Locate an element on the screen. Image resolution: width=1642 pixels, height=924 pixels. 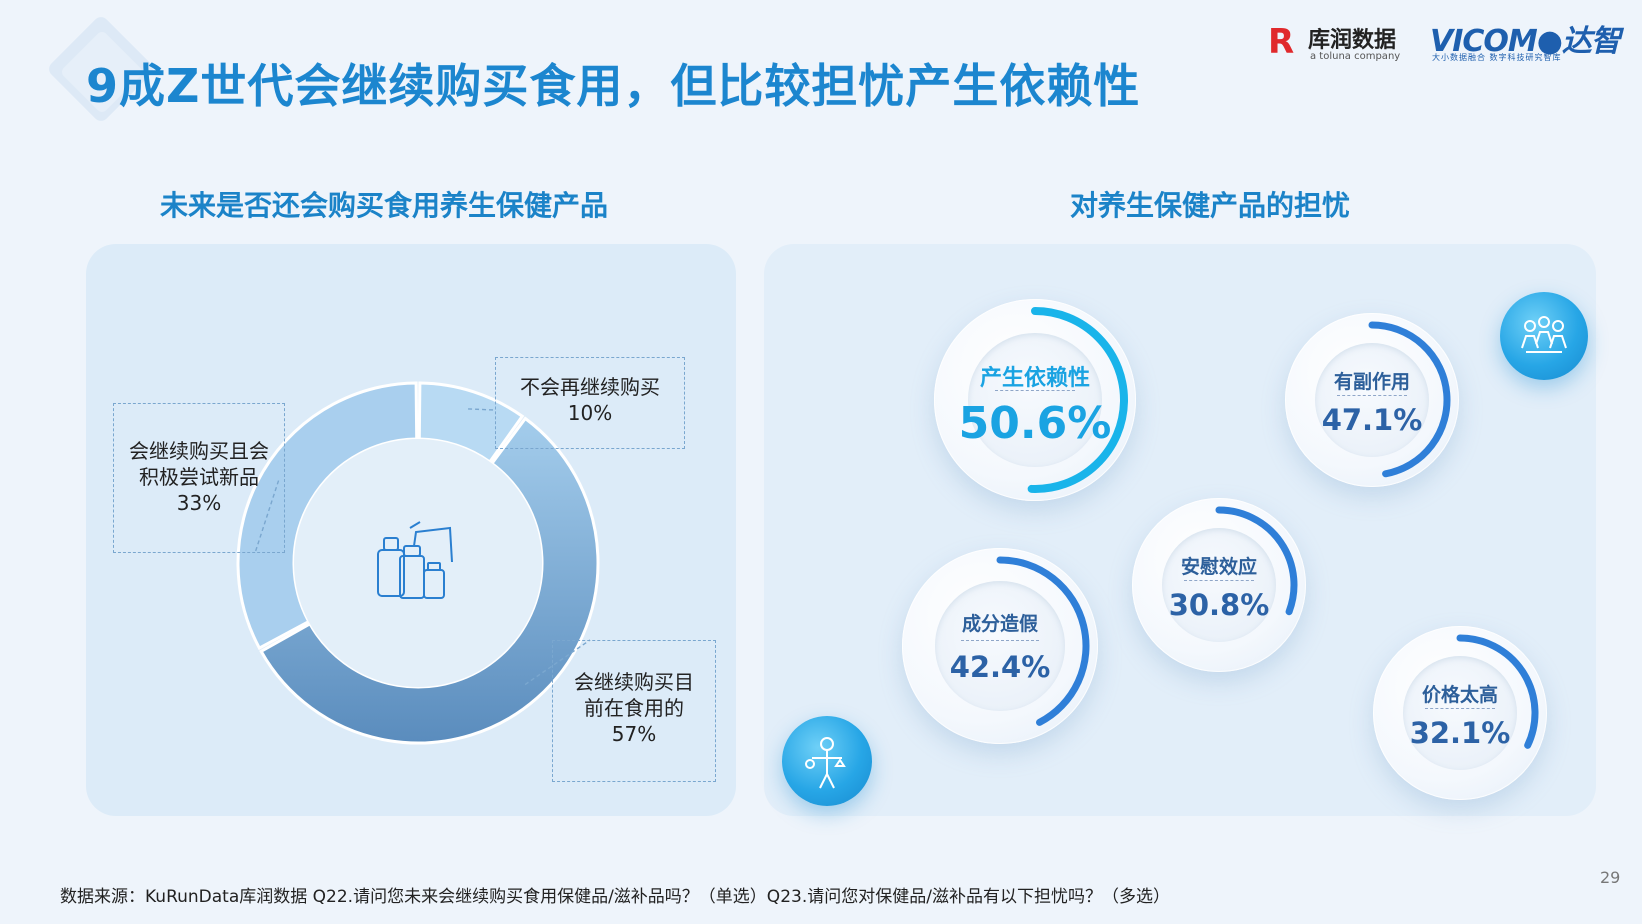
crowd-icon-ball is located at coordinates (1544, 336).